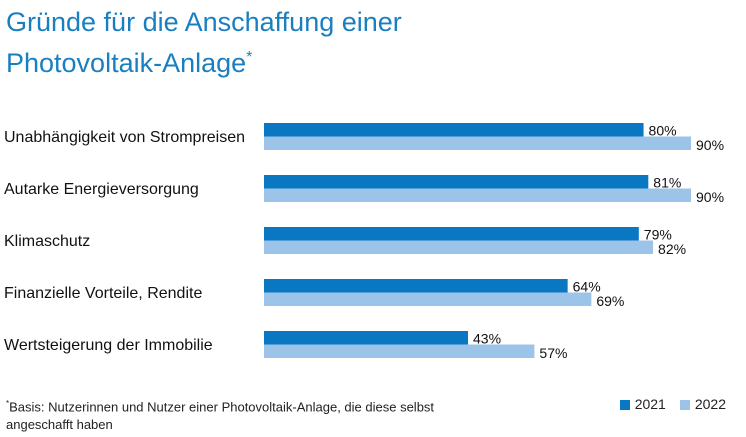  I want to click on data-label-2022: 82%, so click(672, 249).